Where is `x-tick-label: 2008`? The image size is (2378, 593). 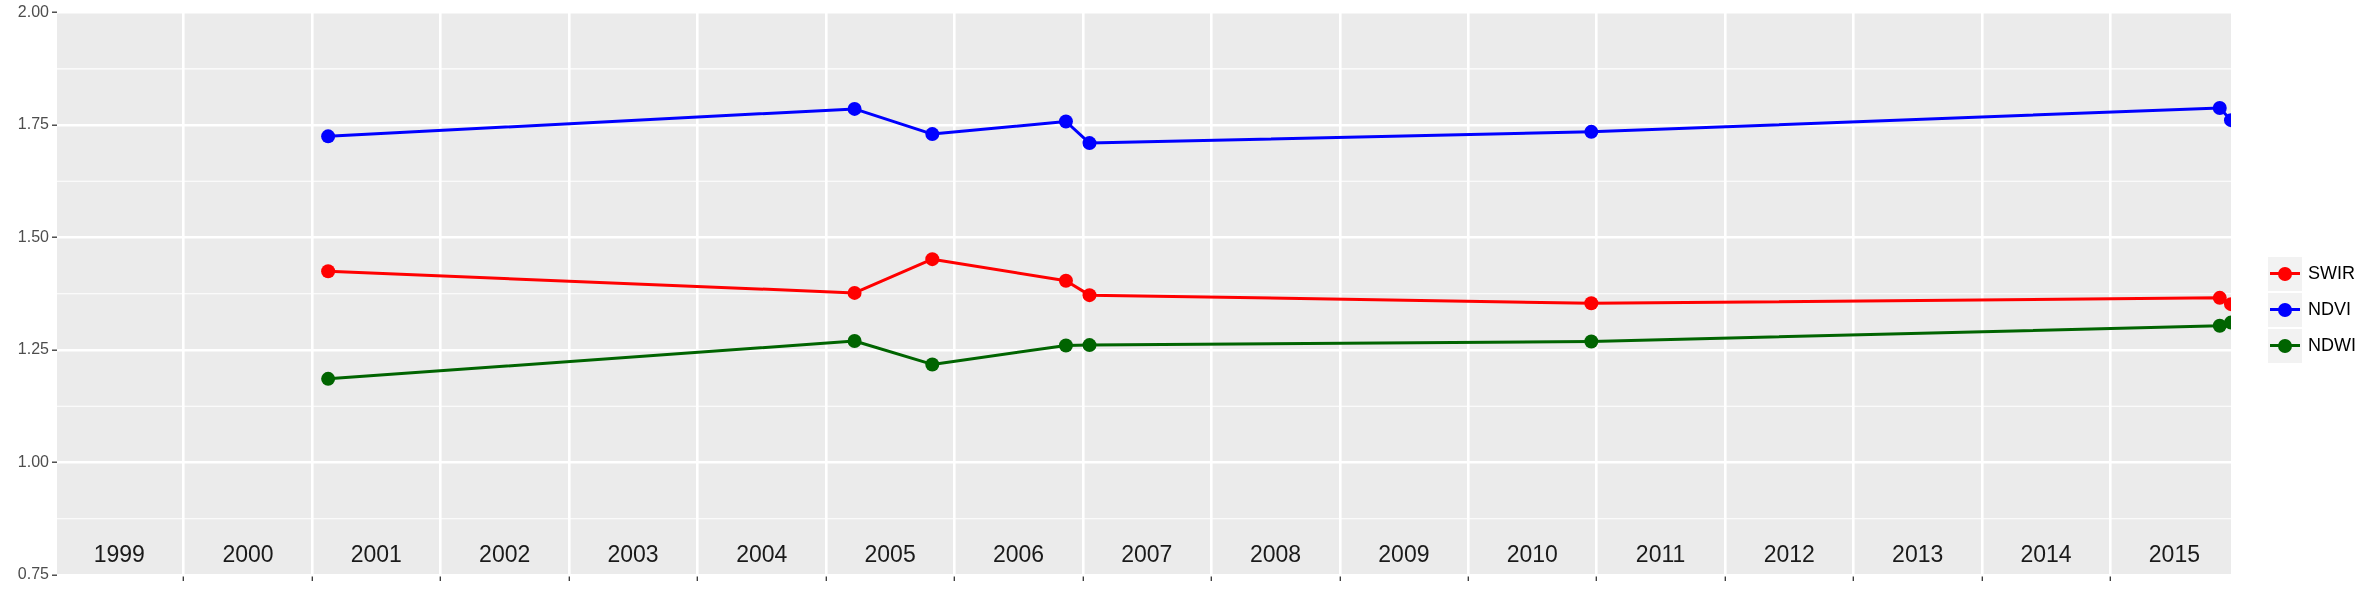 x-tick-label: 2008 is located at coordinates (1275, 553).